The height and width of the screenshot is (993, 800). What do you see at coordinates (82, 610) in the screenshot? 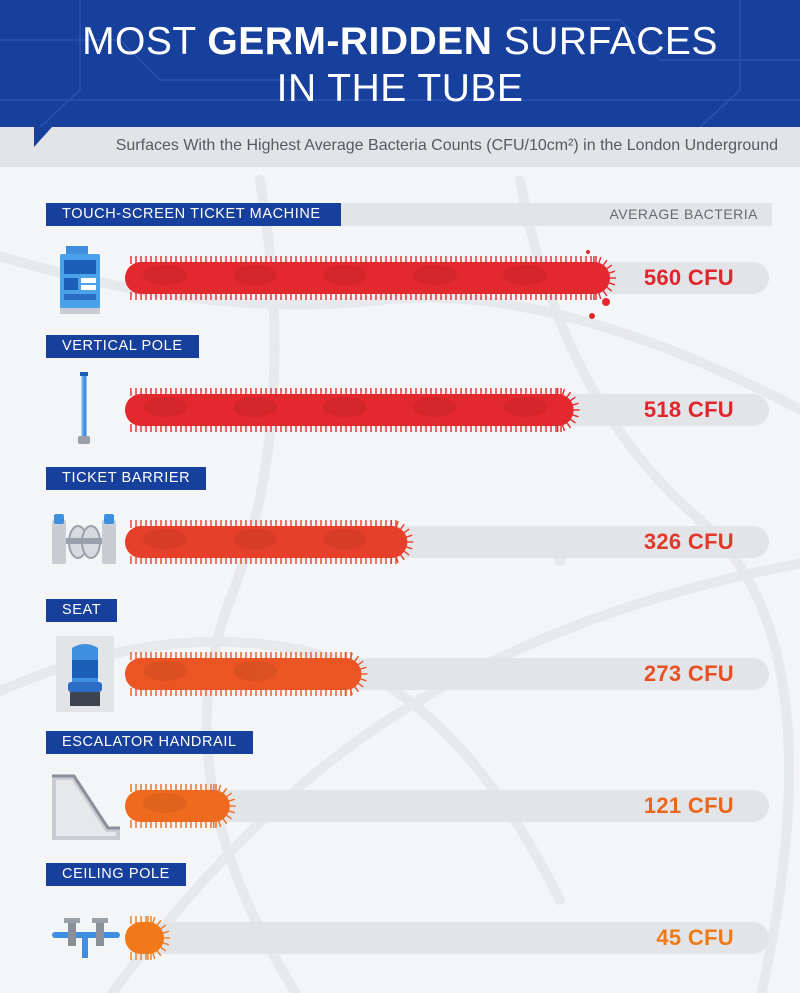
I see `category-label: SEAT` at bounding box center [82, 610].